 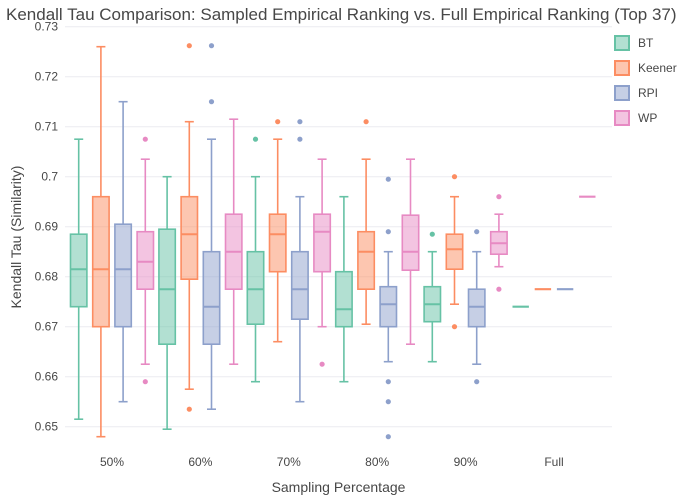 I want to click on legend-item-wp: WP, so click(x=645, y=117).